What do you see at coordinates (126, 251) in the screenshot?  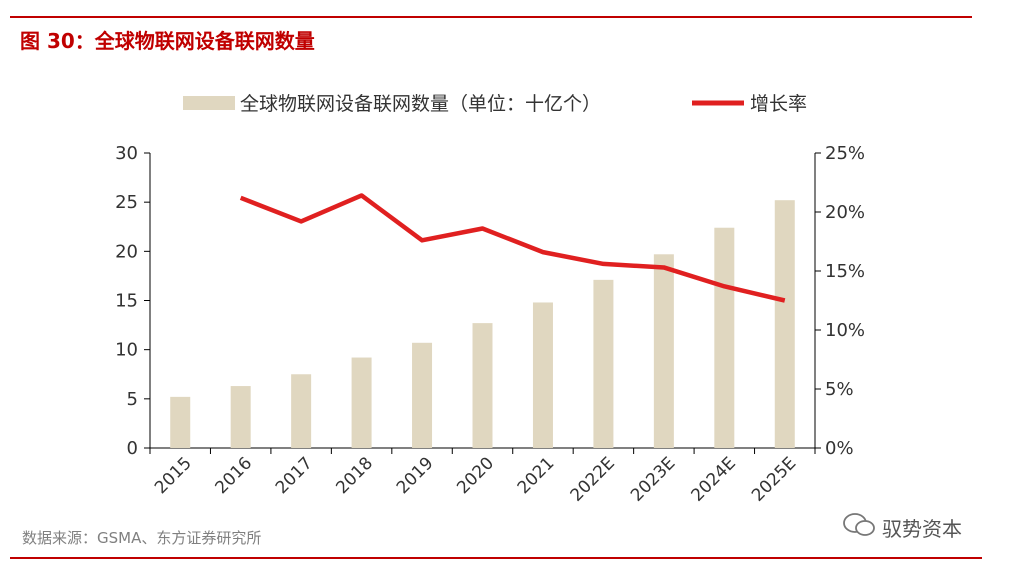 I see `left-tick-label: 20` at bounding box center [126, 251].